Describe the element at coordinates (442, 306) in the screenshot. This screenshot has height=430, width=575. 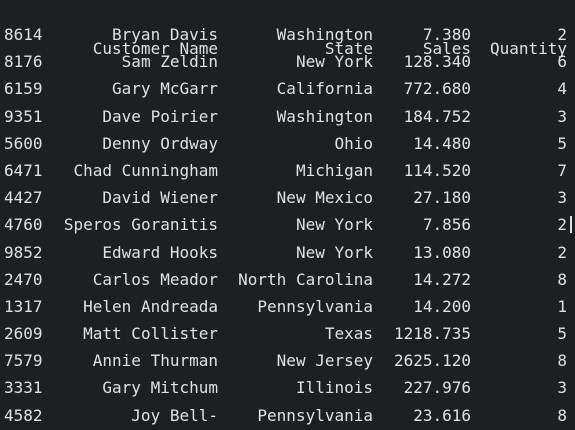
I see `sales-cell: 14.200` at that location.